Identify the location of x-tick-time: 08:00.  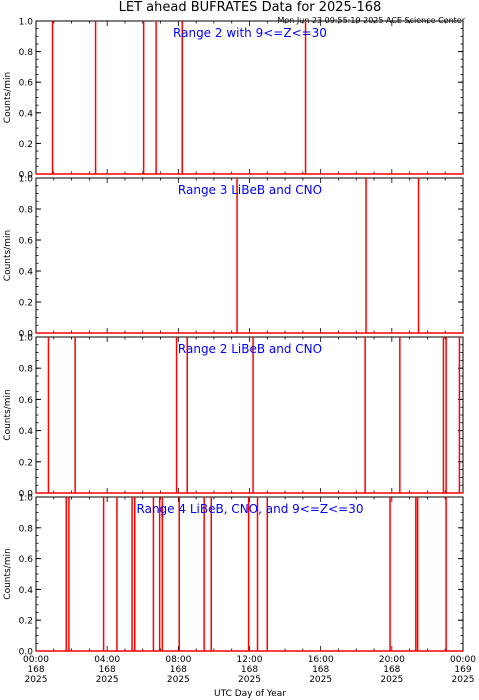
(178, 660).